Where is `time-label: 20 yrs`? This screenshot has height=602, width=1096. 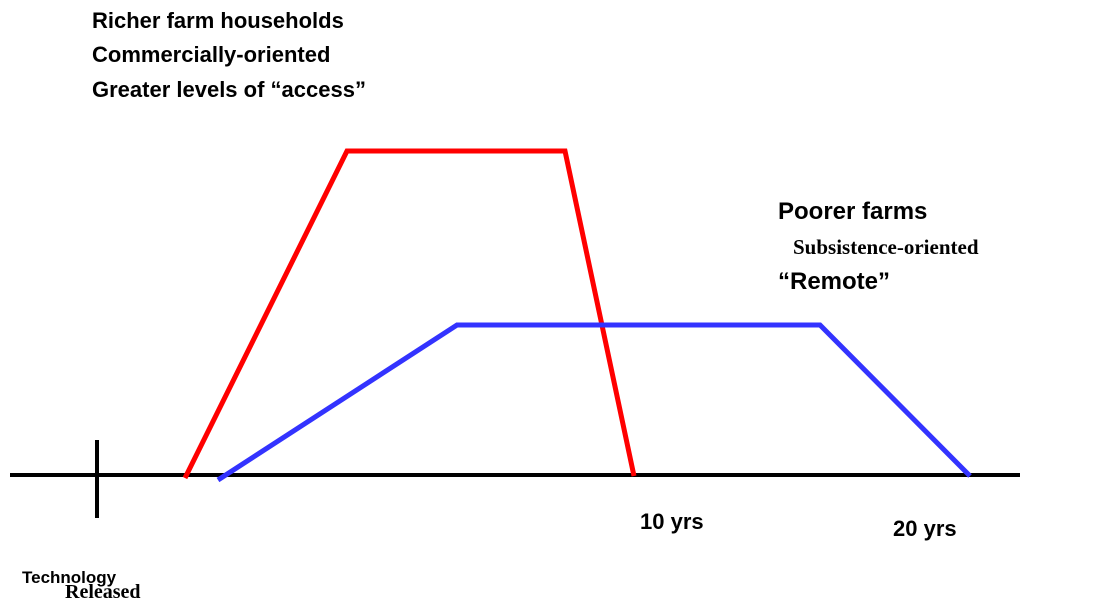
time-label: 20 yrs is located at coordinates (925, 528).